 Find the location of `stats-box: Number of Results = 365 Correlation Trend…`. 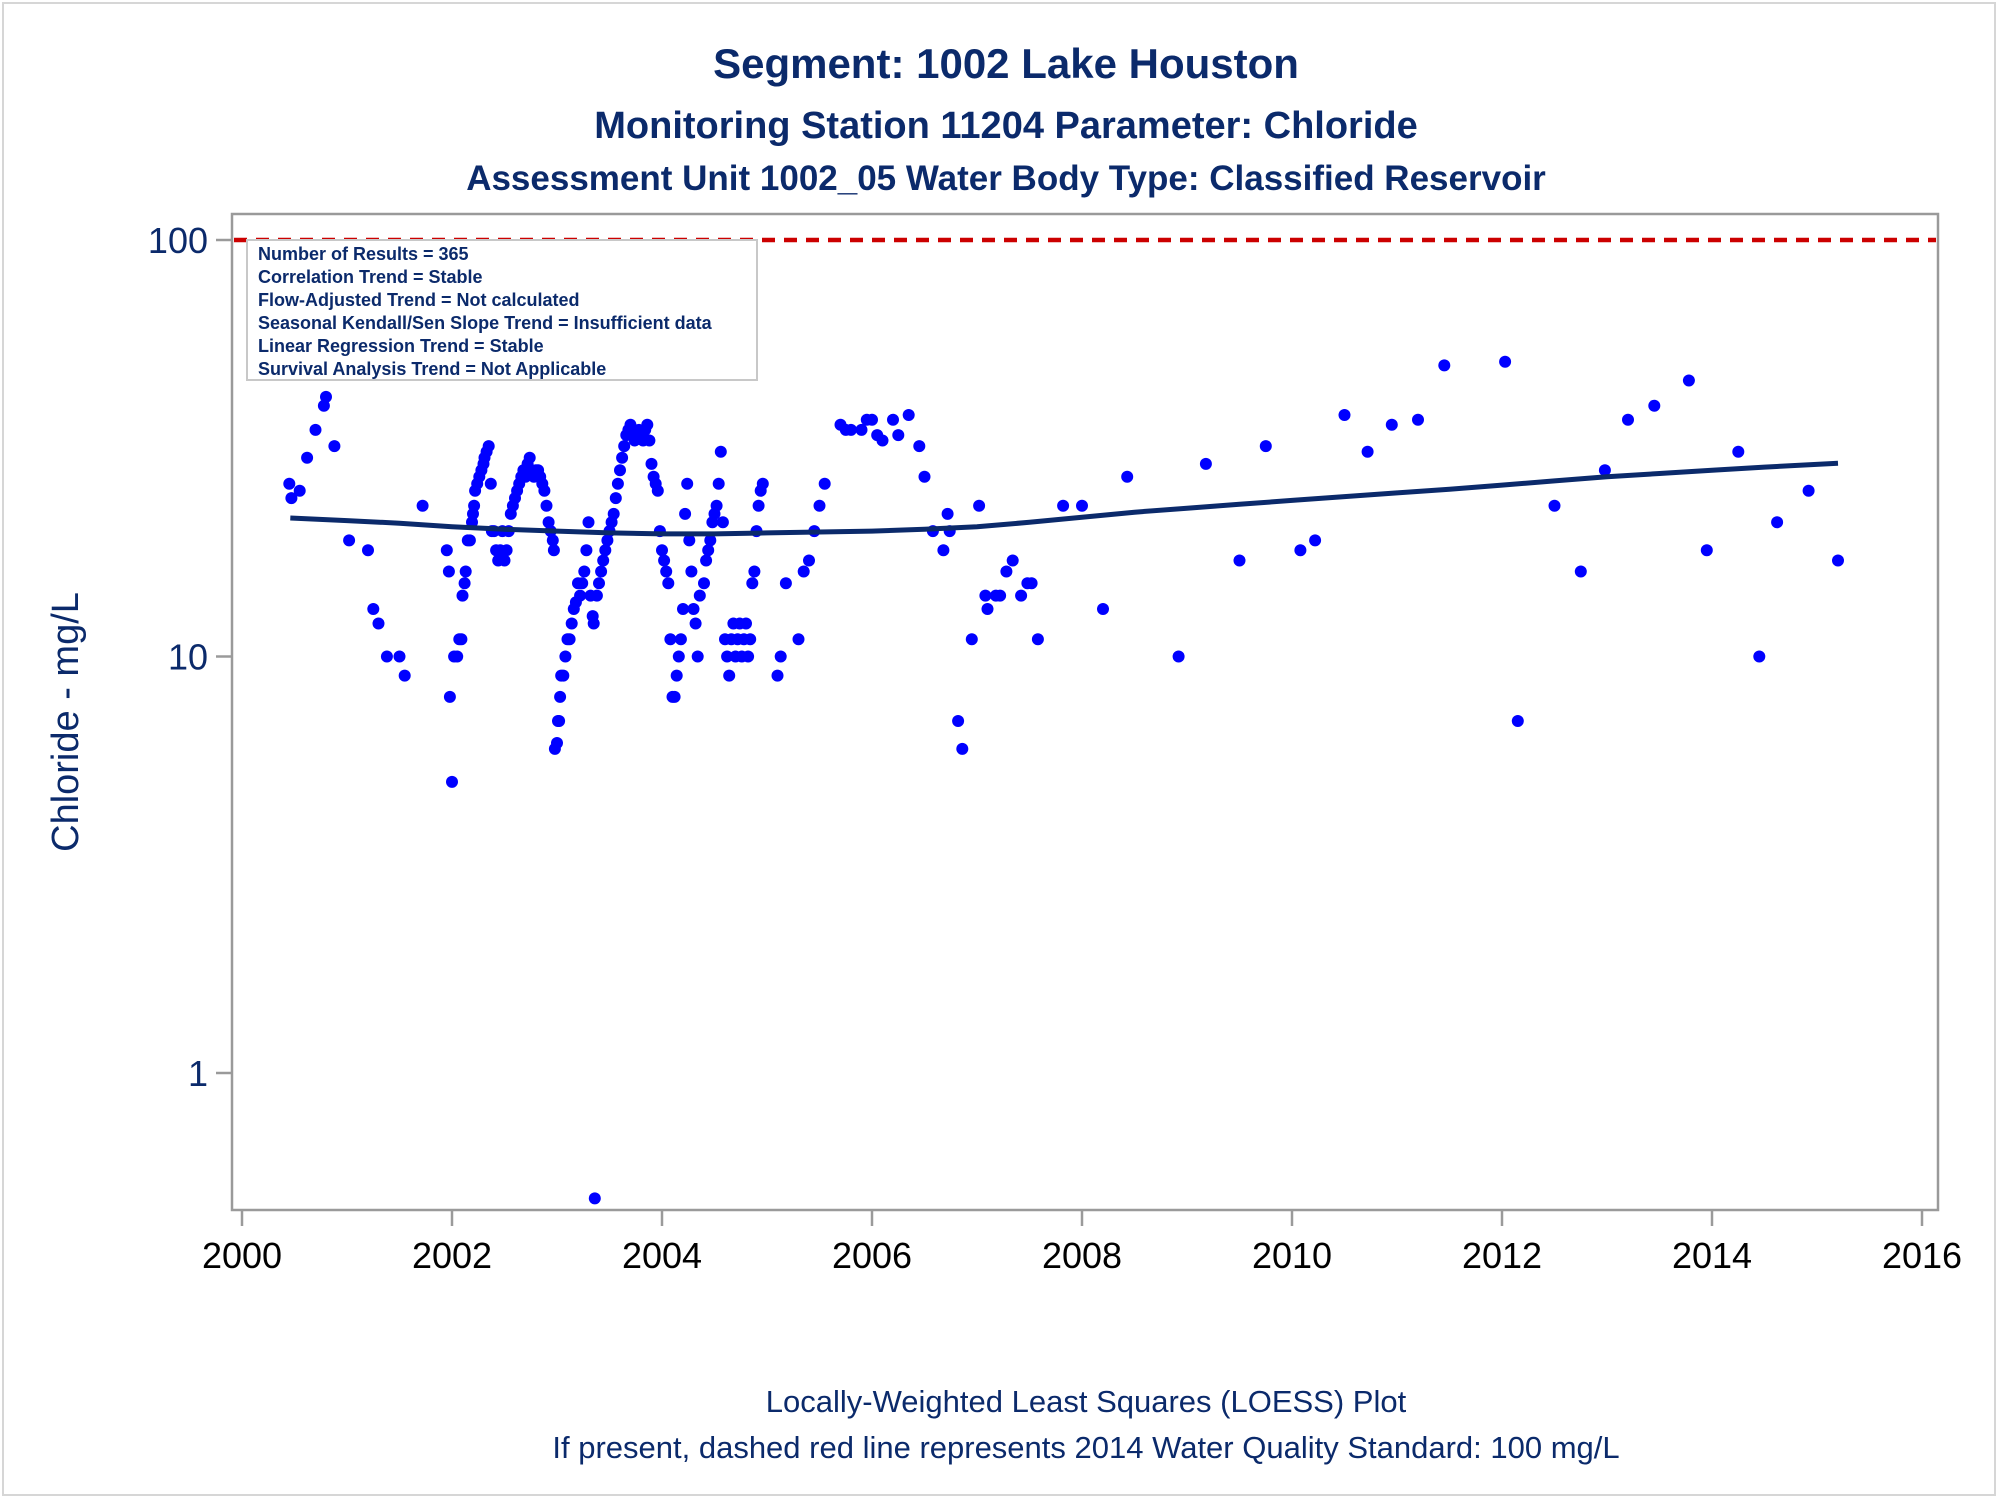

stats-box: Number of Results = 365 Correlation Trend… is located at coordinates (502, 310).